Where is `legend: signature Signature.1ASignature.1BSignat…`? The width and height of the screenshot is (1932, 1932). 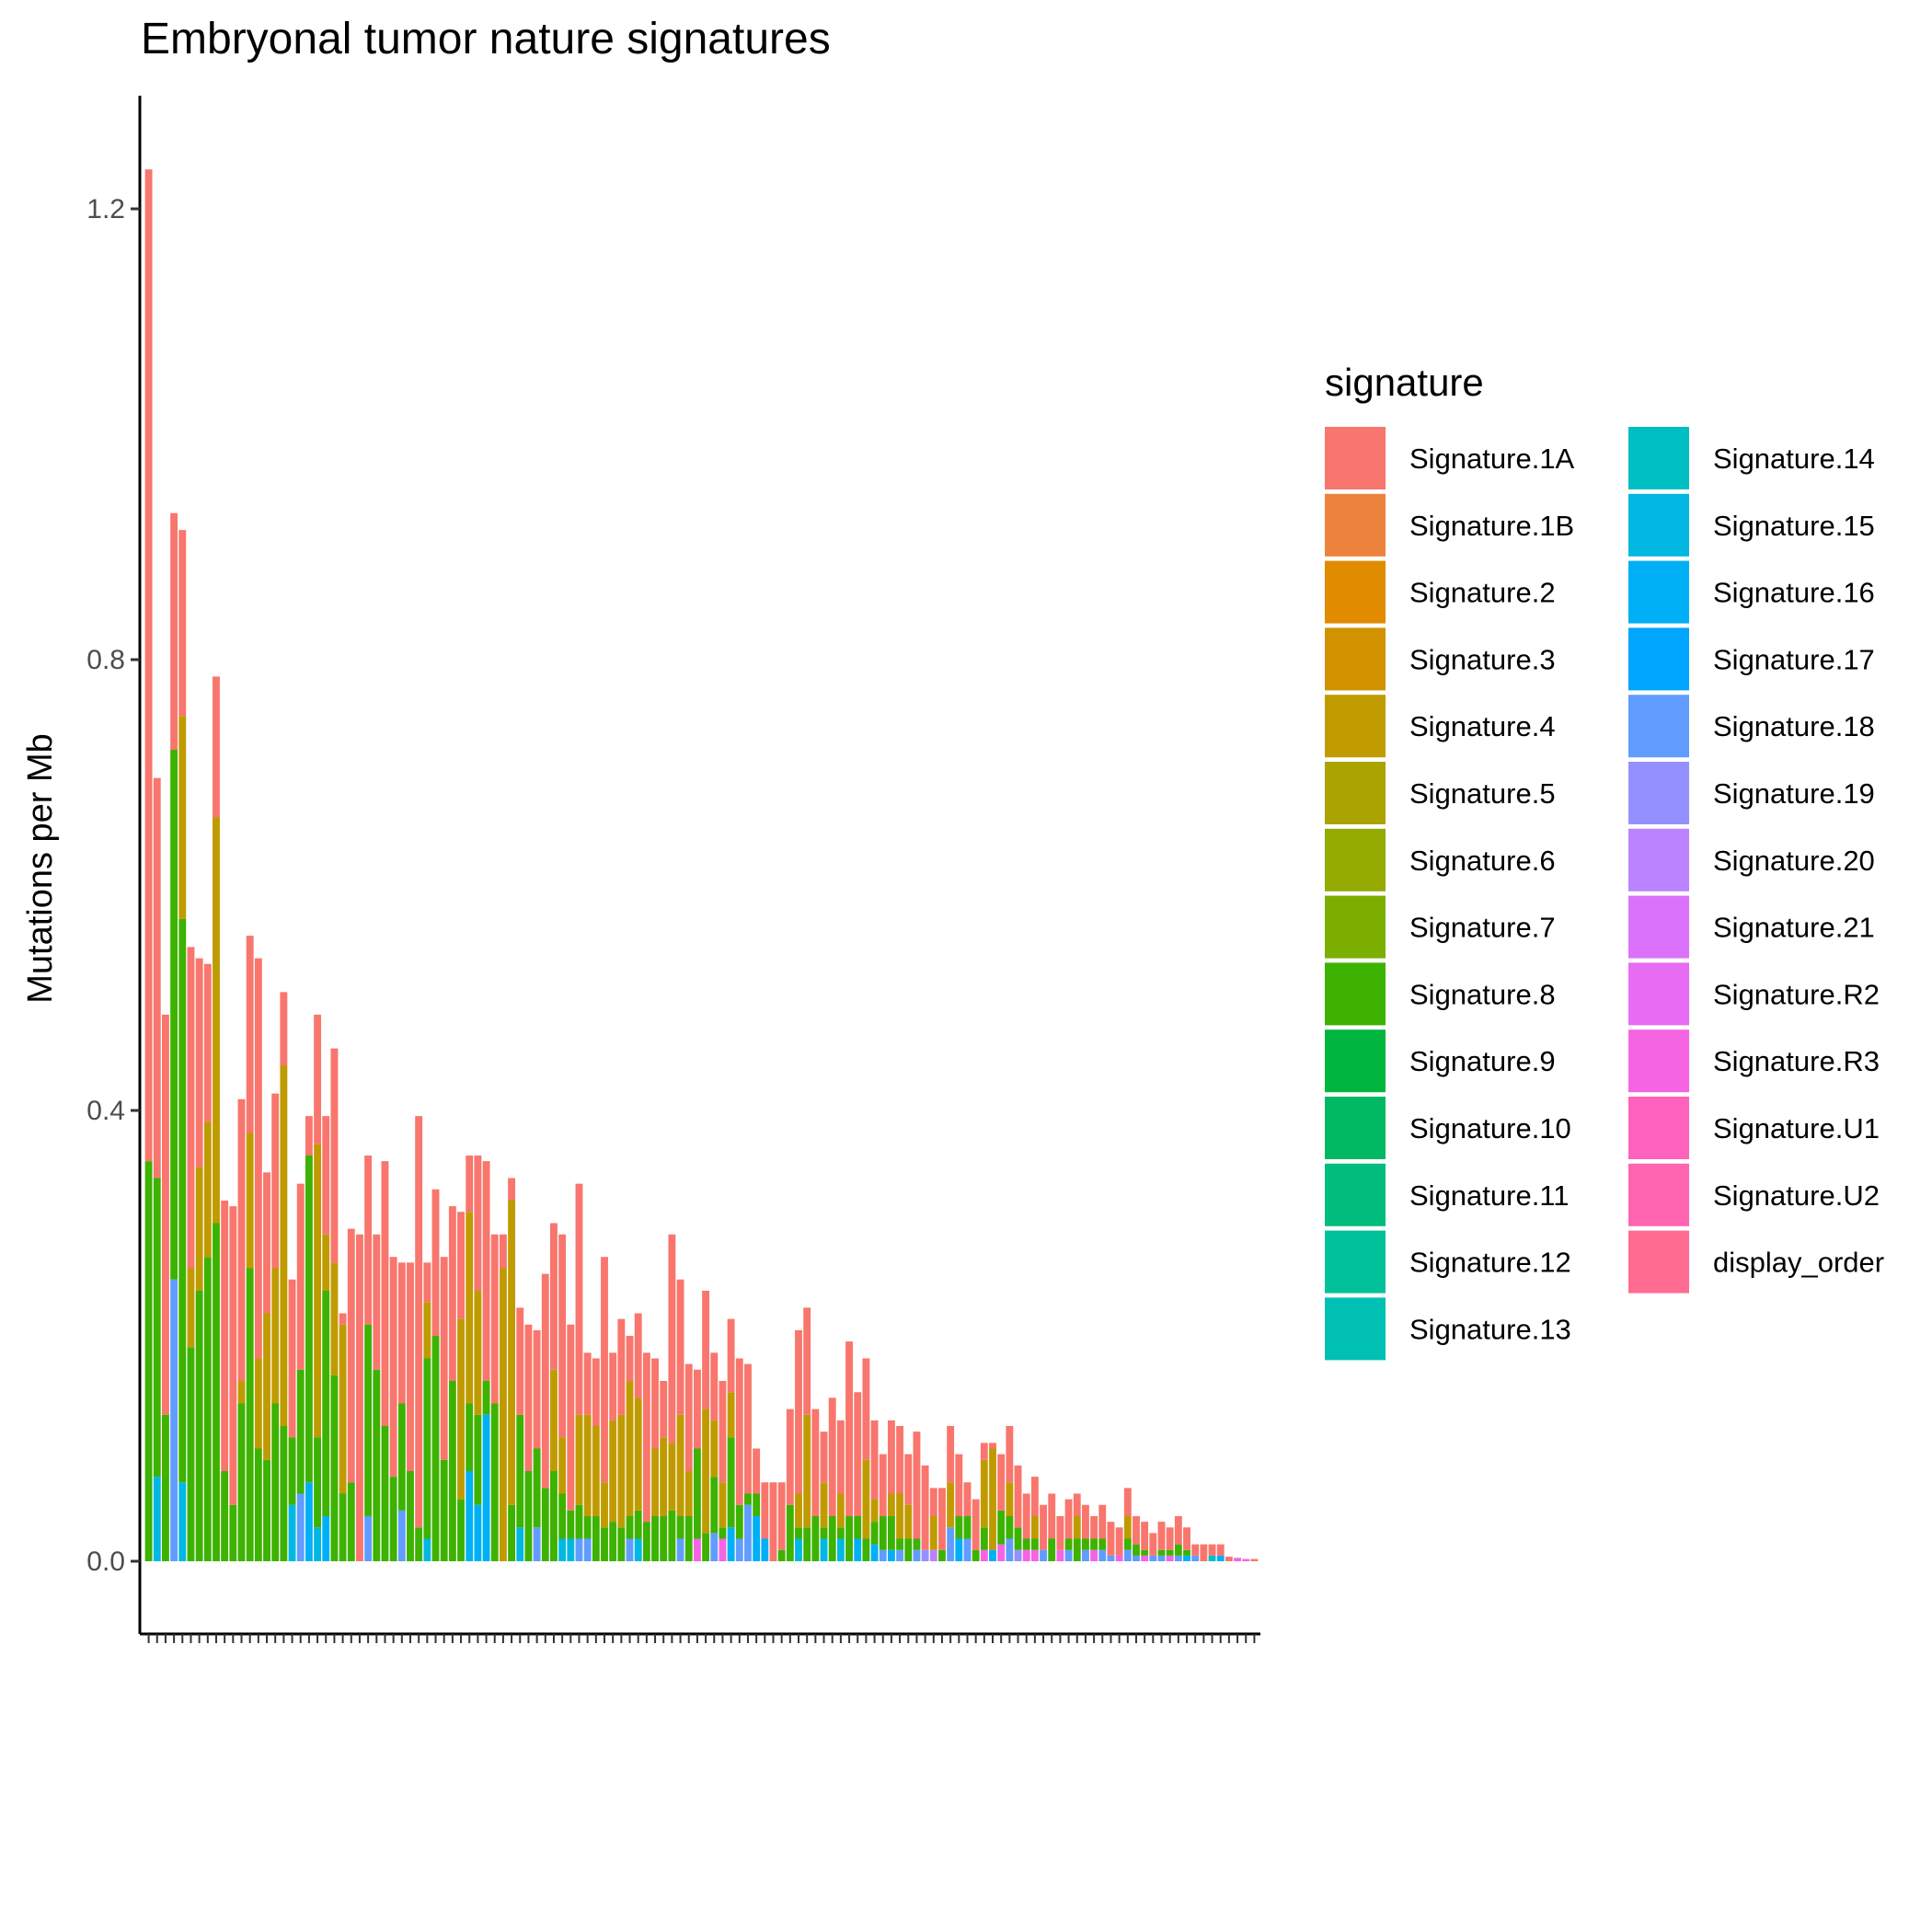 legend: signature Signature.1ASignature.1BSignat… is located at coordinates (1604, 861).